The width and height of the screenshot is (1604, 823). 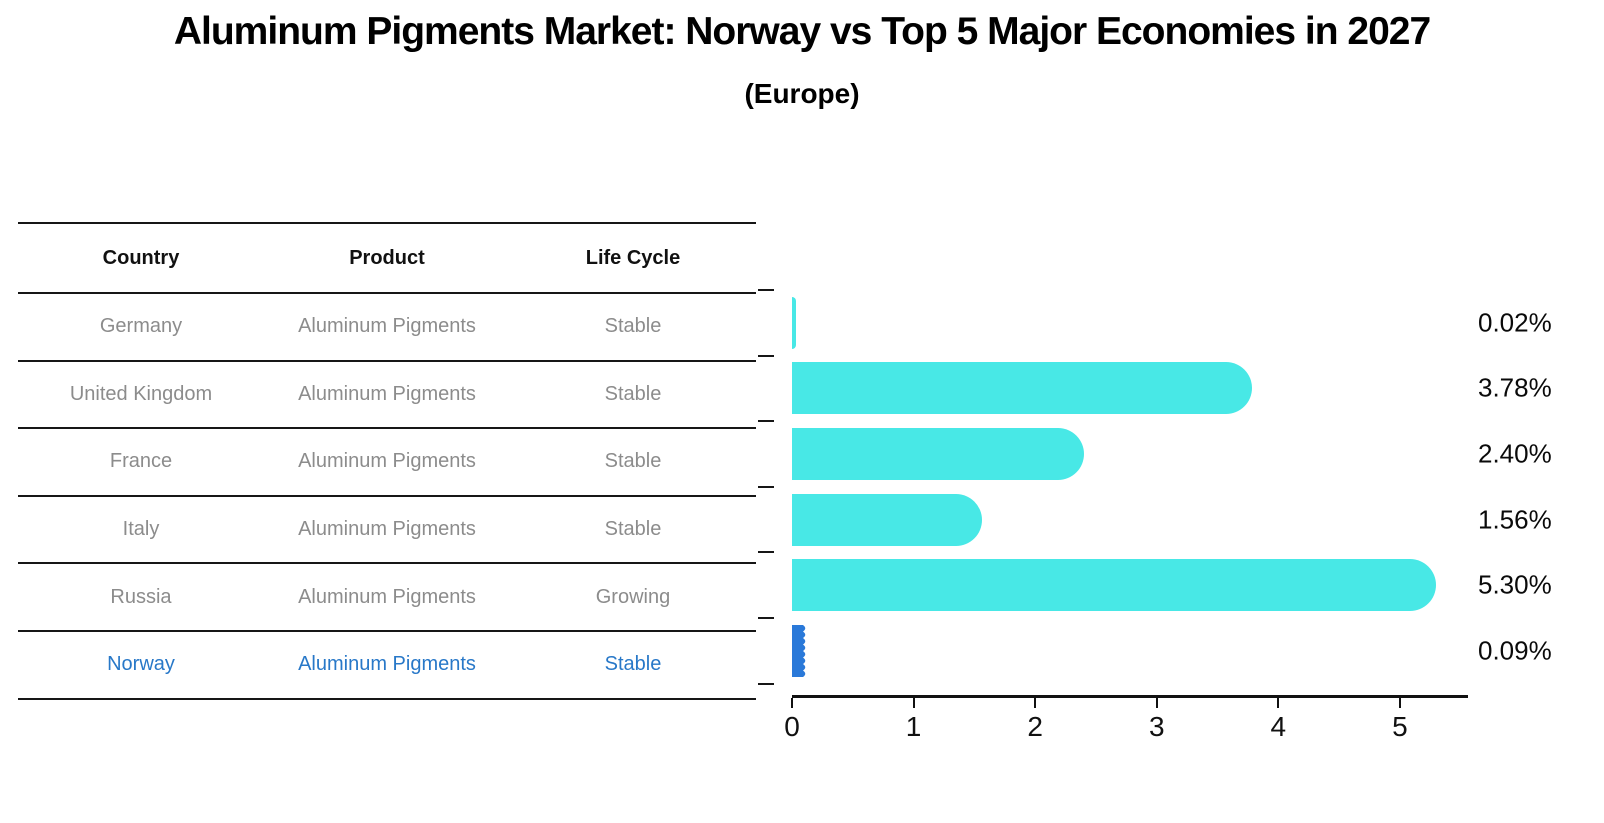 What do you see at coordinates (792, 726) in the screenshot?
I see `x-tick-label: 0` at bounding box center [792, 726].